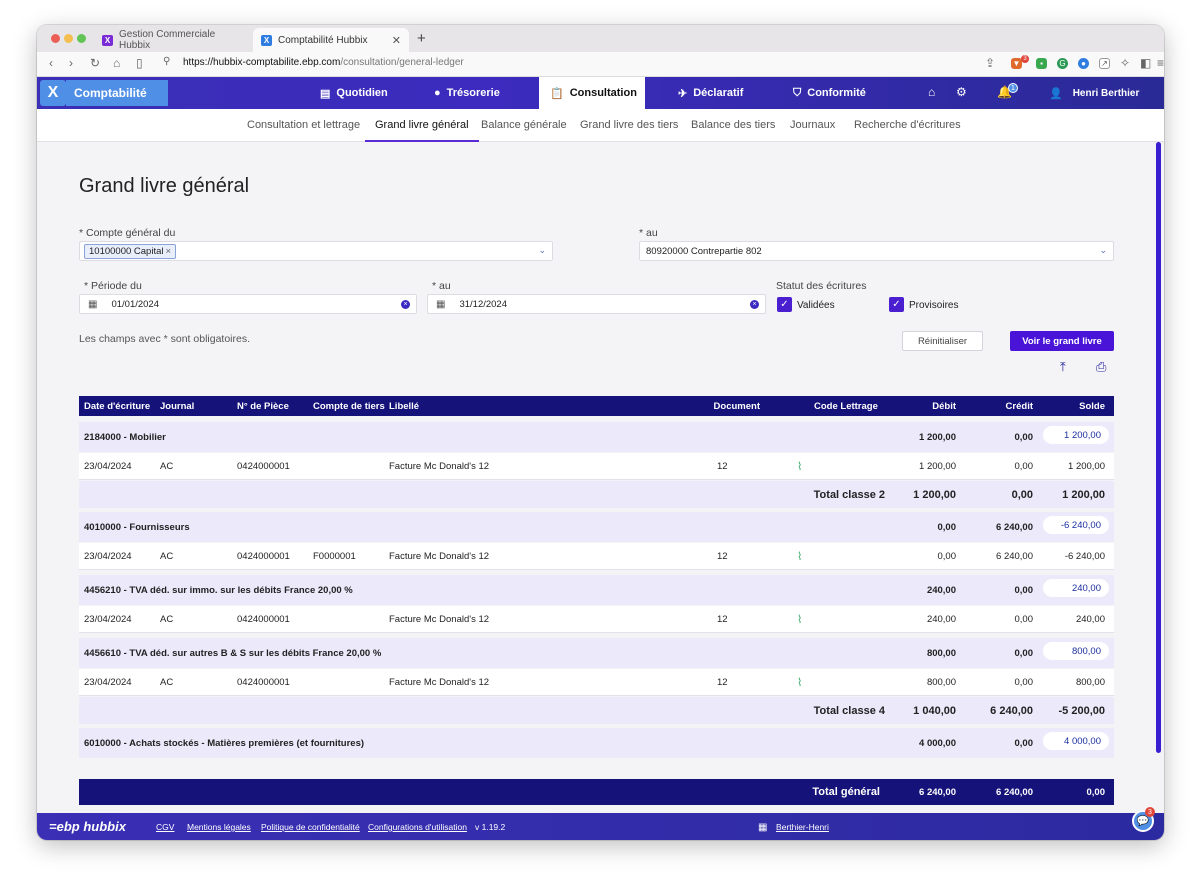 The height and width of the screenshot is (888, 1200). What do you see at coordinates (167, 61) in the screenshot?
I see `site-settings-icon: ⚲` at bounding box center [167, 61].